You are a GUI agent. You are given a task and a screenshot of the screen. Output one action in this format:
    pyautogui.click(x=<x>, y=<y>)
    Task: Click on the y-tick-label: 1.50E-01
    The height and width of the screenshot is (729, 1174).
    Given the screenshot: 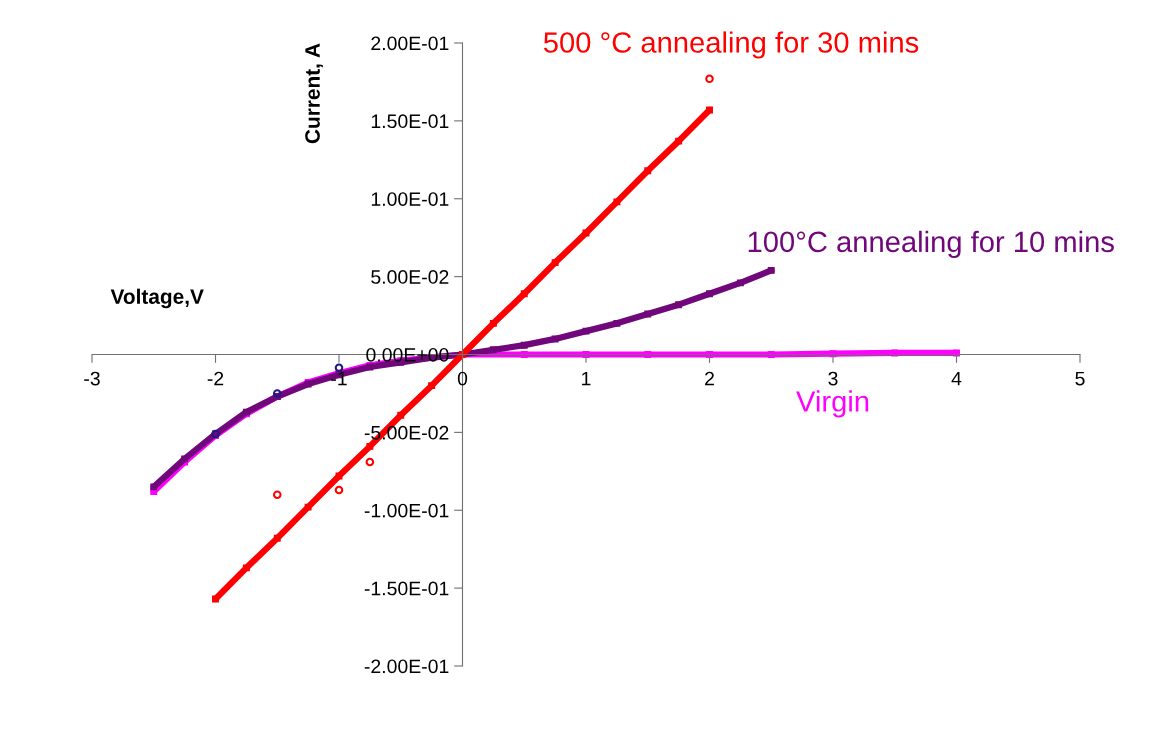 What is the action you would take?
    pyautogui.click(x=410, y=121)
    